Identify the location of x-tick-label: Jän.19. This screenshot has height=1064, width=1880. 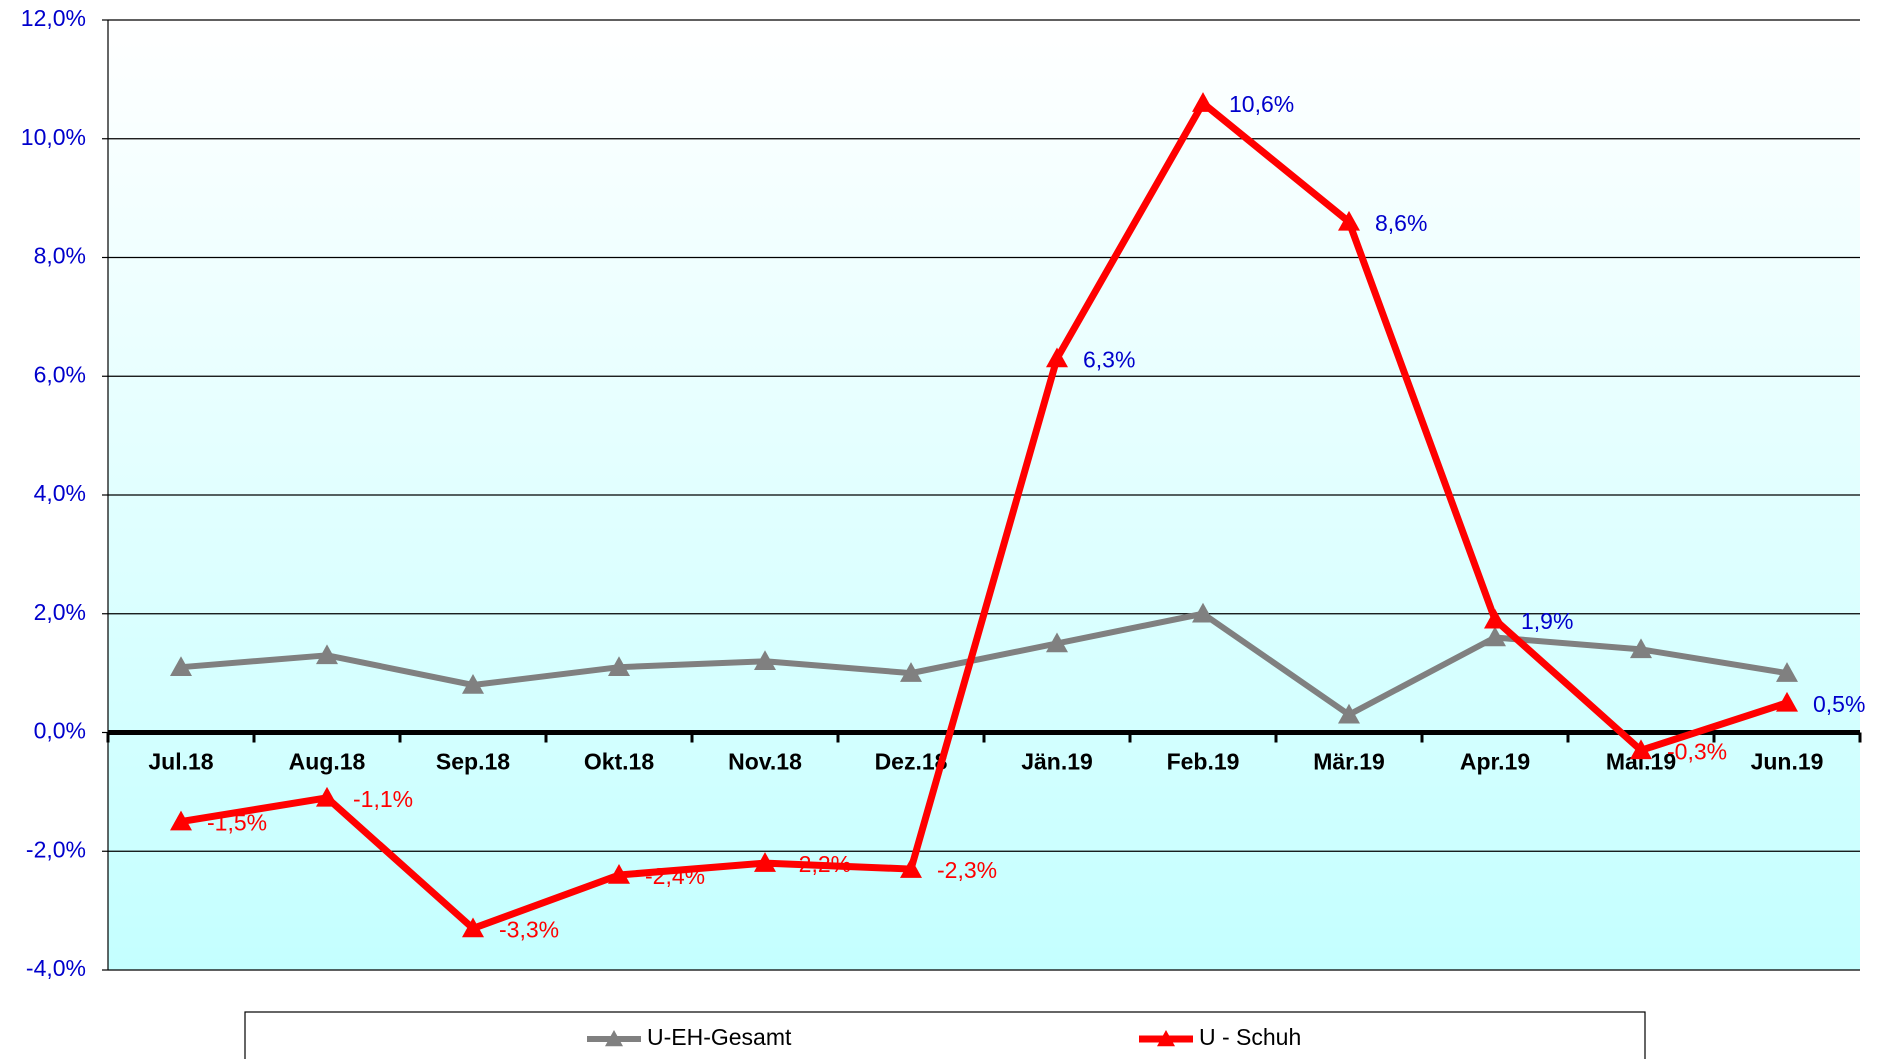
(1057, 762).